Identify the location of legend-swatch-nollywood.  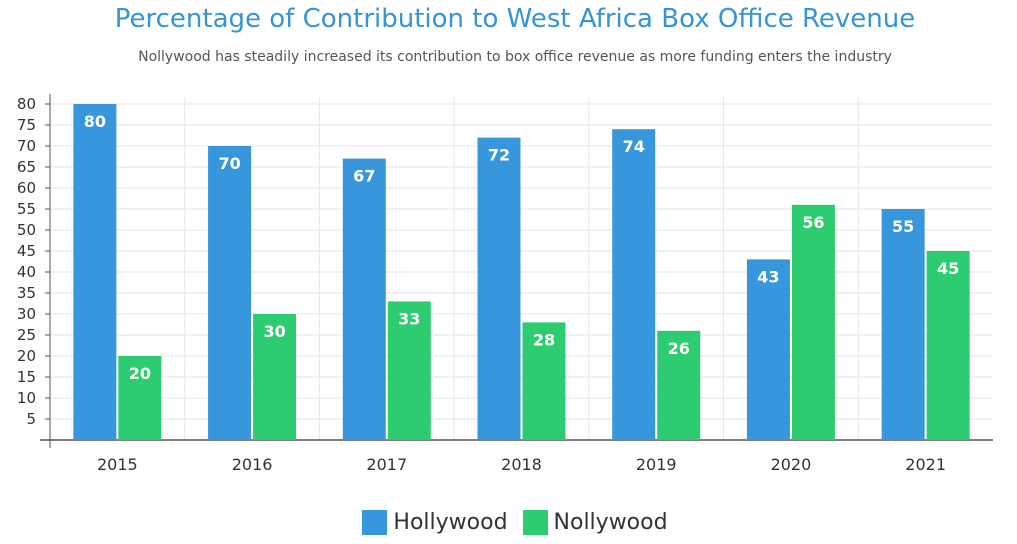
(535, 522).